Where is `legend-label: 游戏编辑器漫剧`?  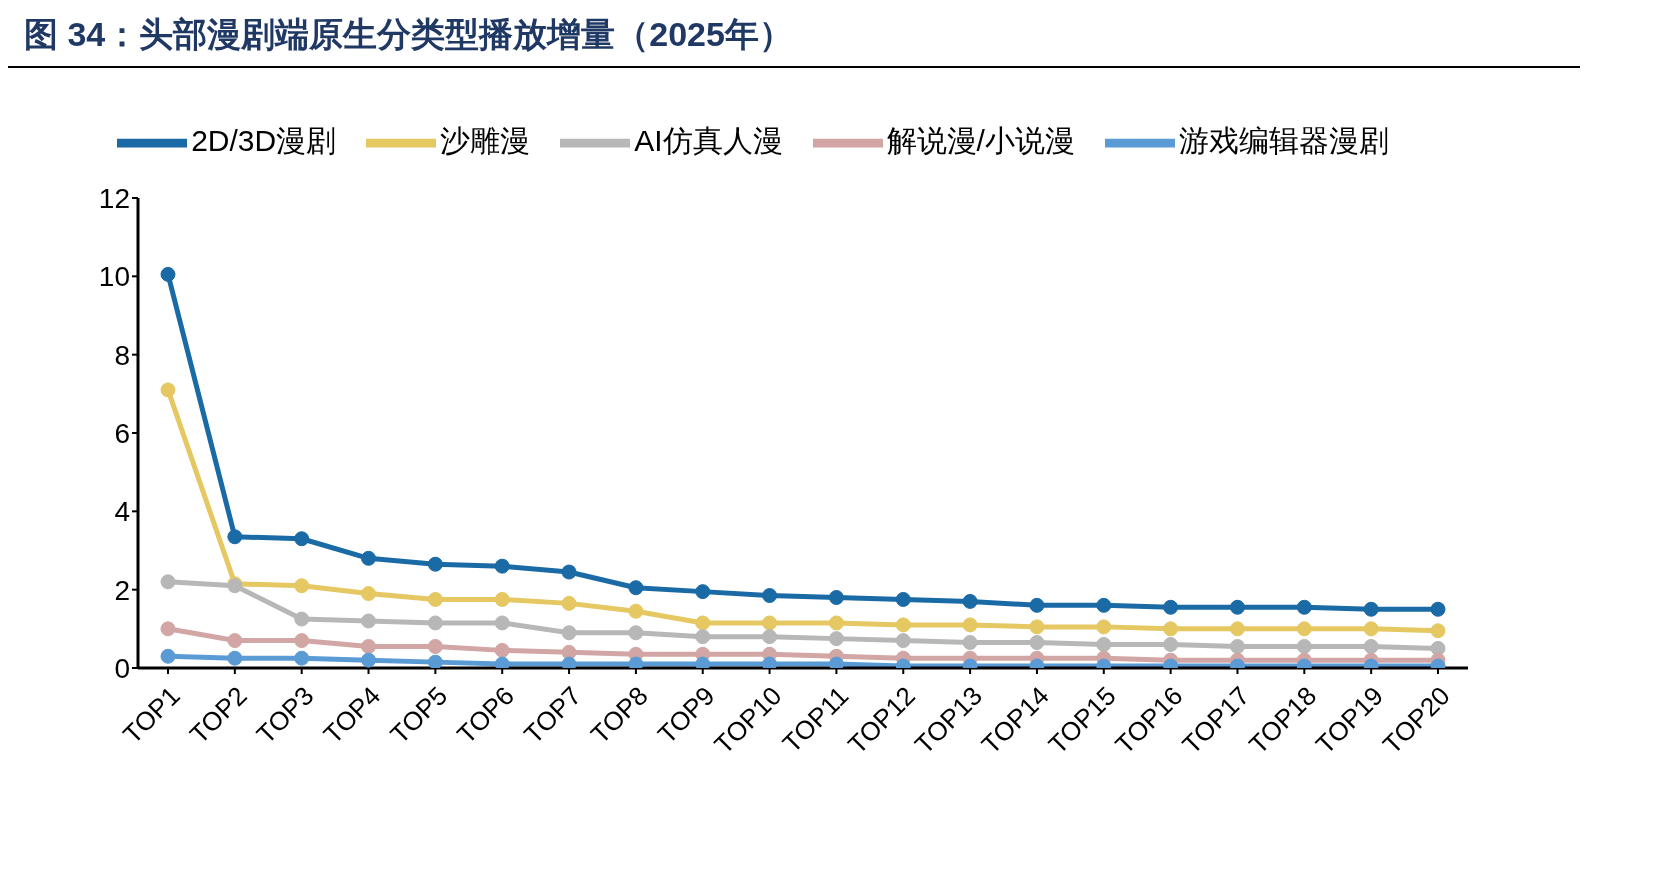 legend-label: 游戏编辑器漫剧 is located at coordinates (1283, 140).